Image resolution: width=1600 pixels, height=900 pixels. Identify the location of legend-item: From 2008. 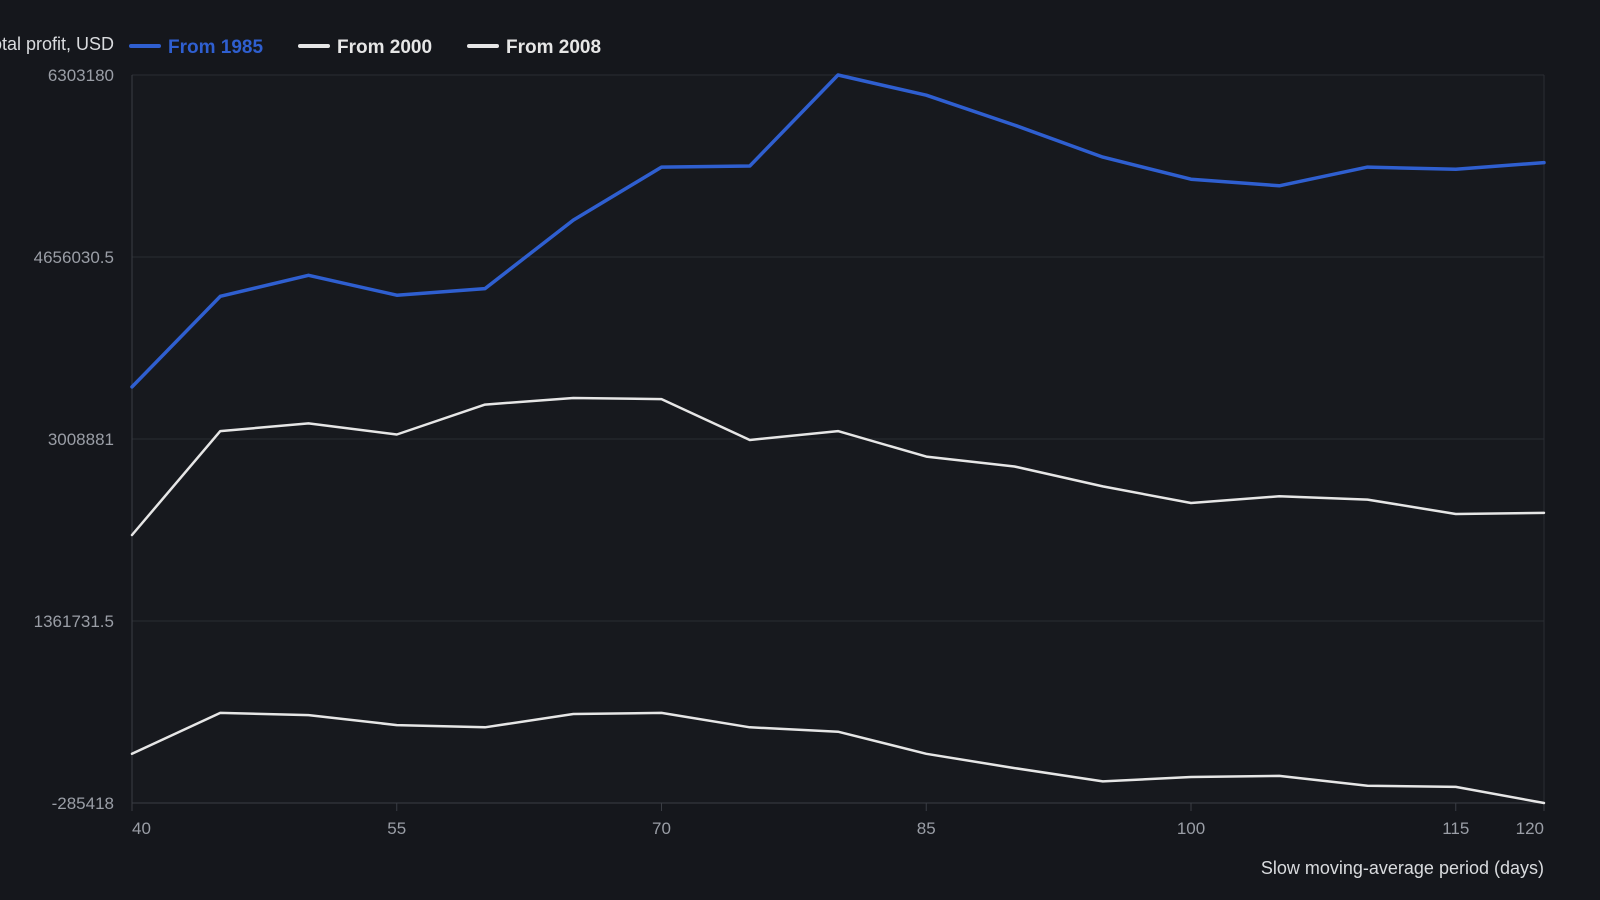
(534, 47).